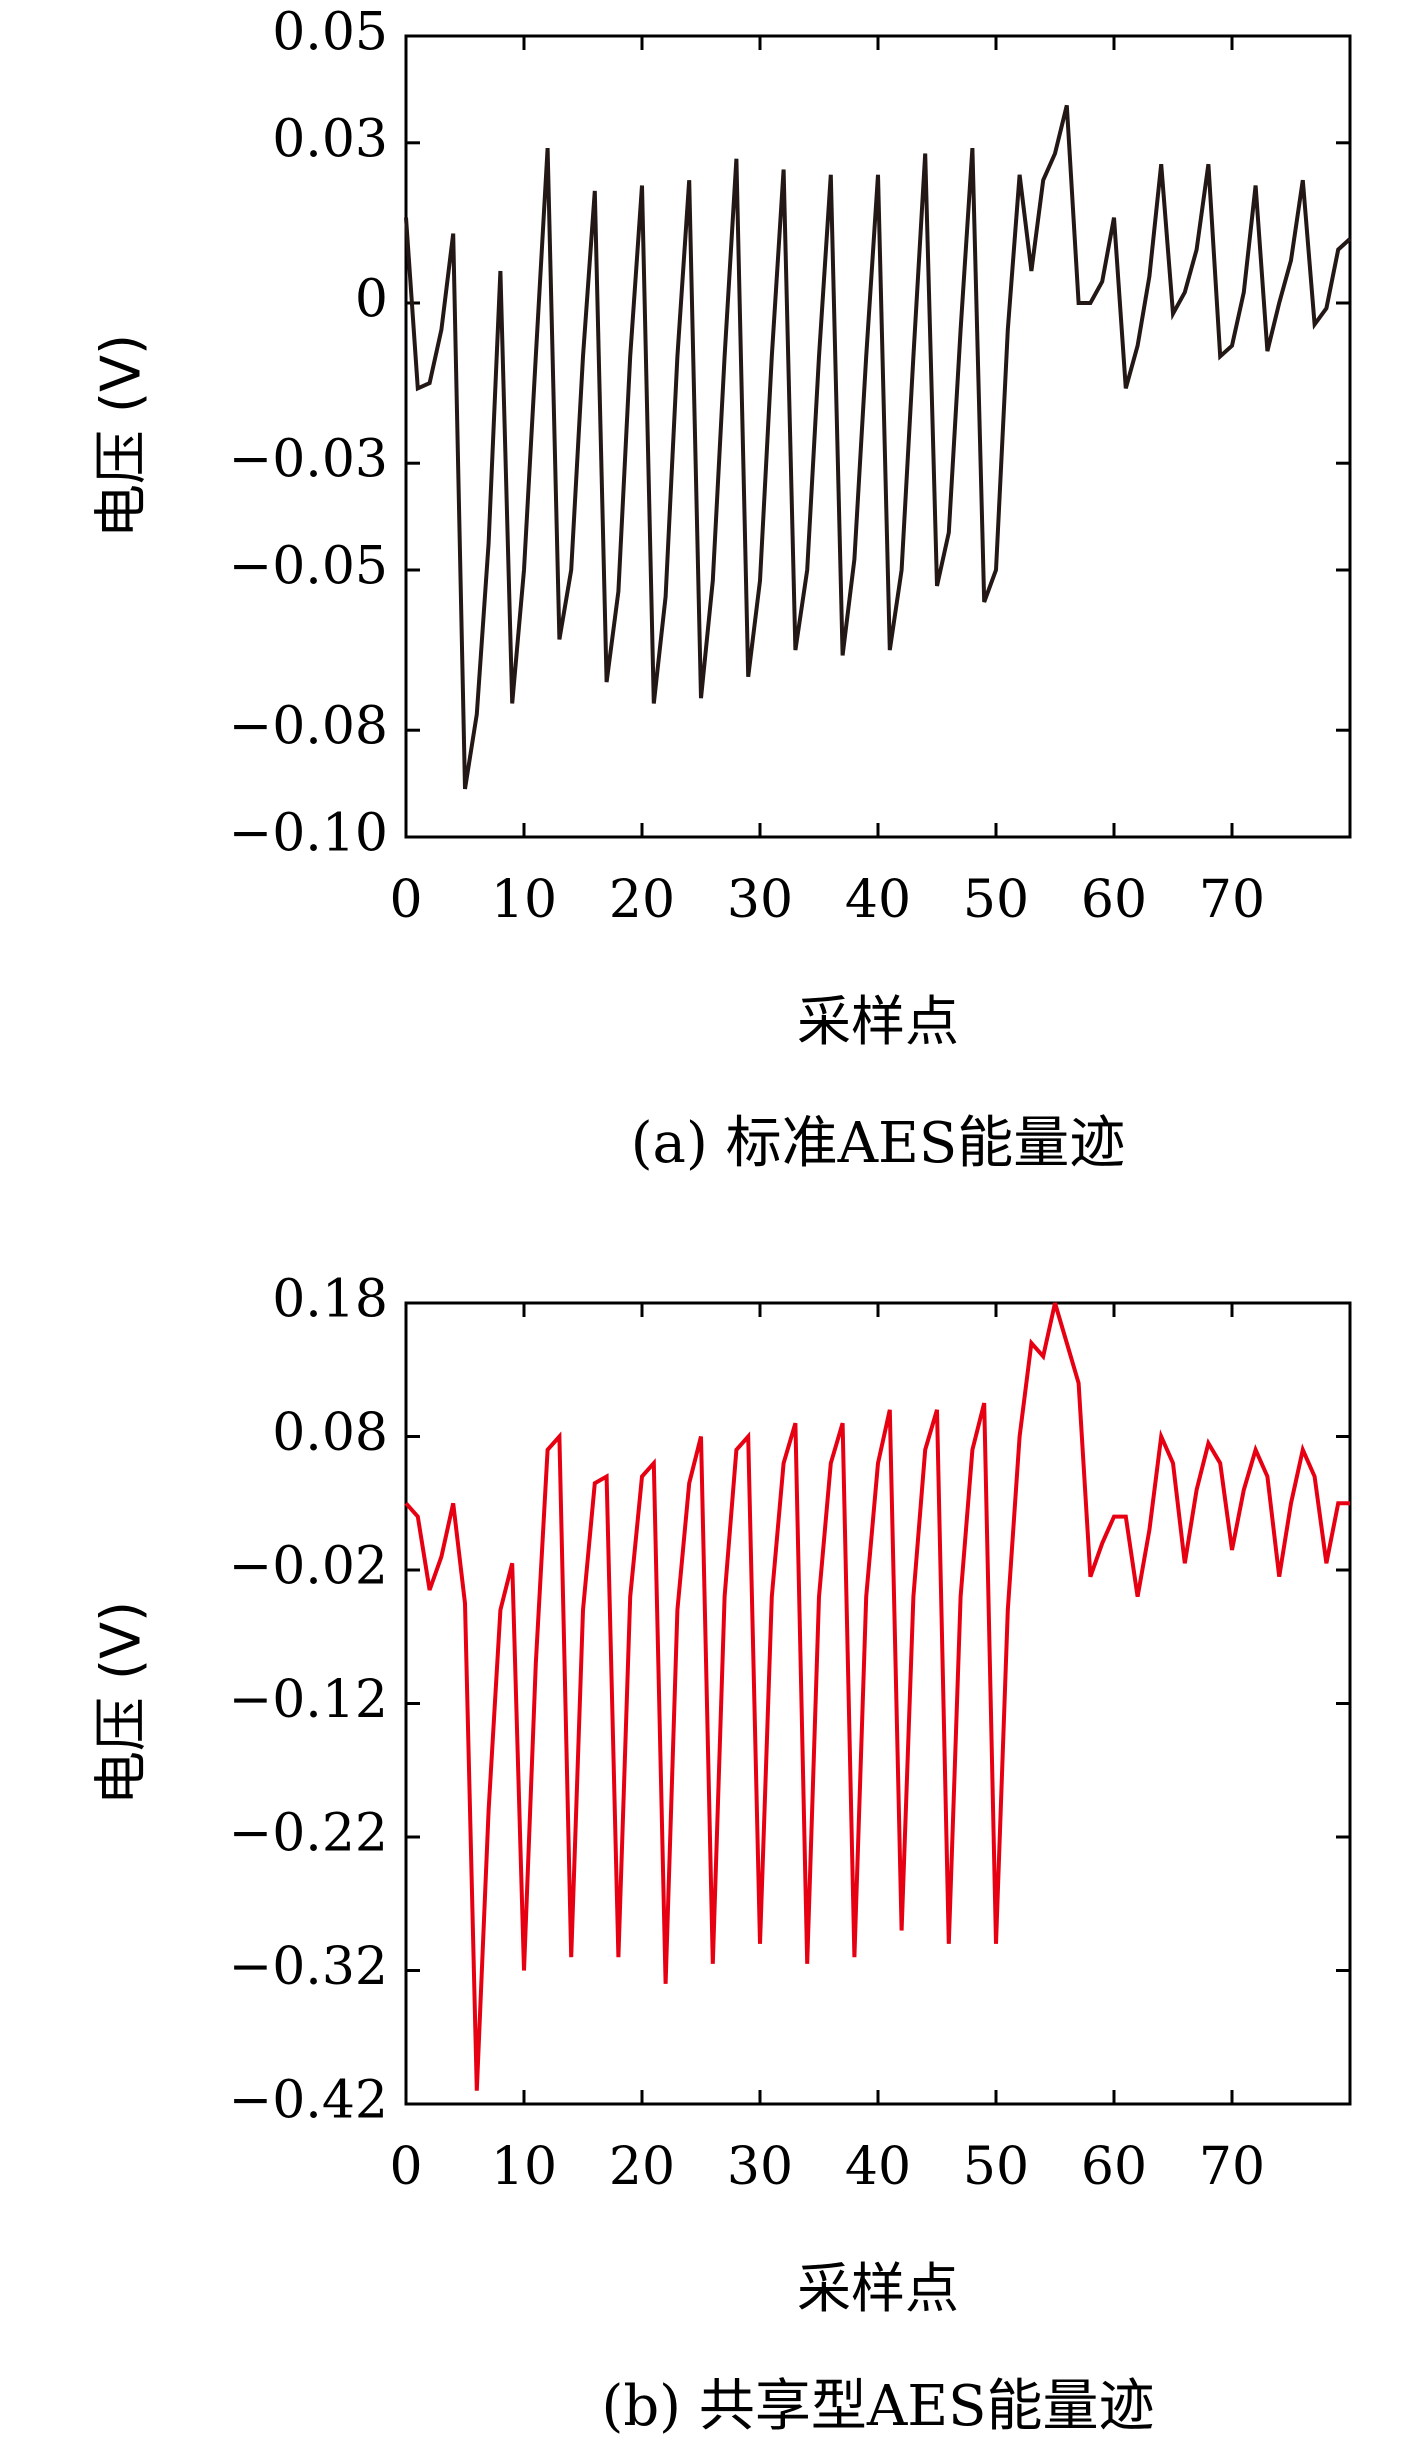 Image resolution: width=1417 pixels, height=2442 pixels. I want to click on y-tick-label: −0.32, so click(308, 1967).